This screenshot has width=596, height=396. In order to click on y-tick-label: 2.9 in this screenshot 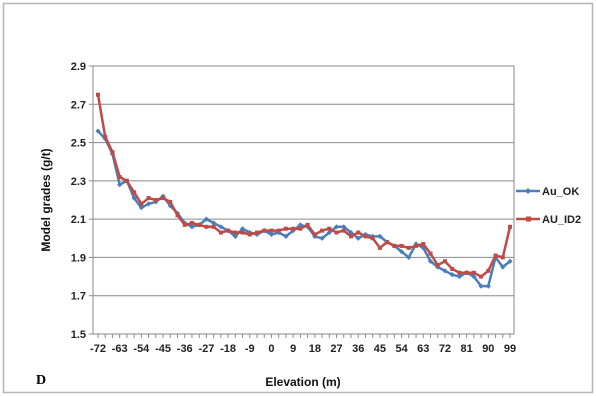, I will do `click(78, 67)`.